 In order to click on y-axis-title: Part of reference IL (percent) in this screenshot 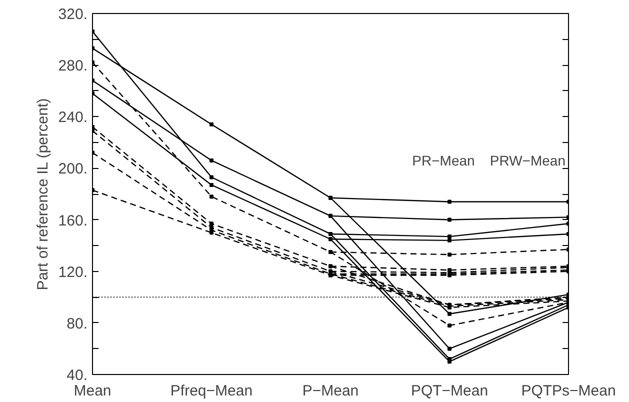, I will do `click(43, 194)`.